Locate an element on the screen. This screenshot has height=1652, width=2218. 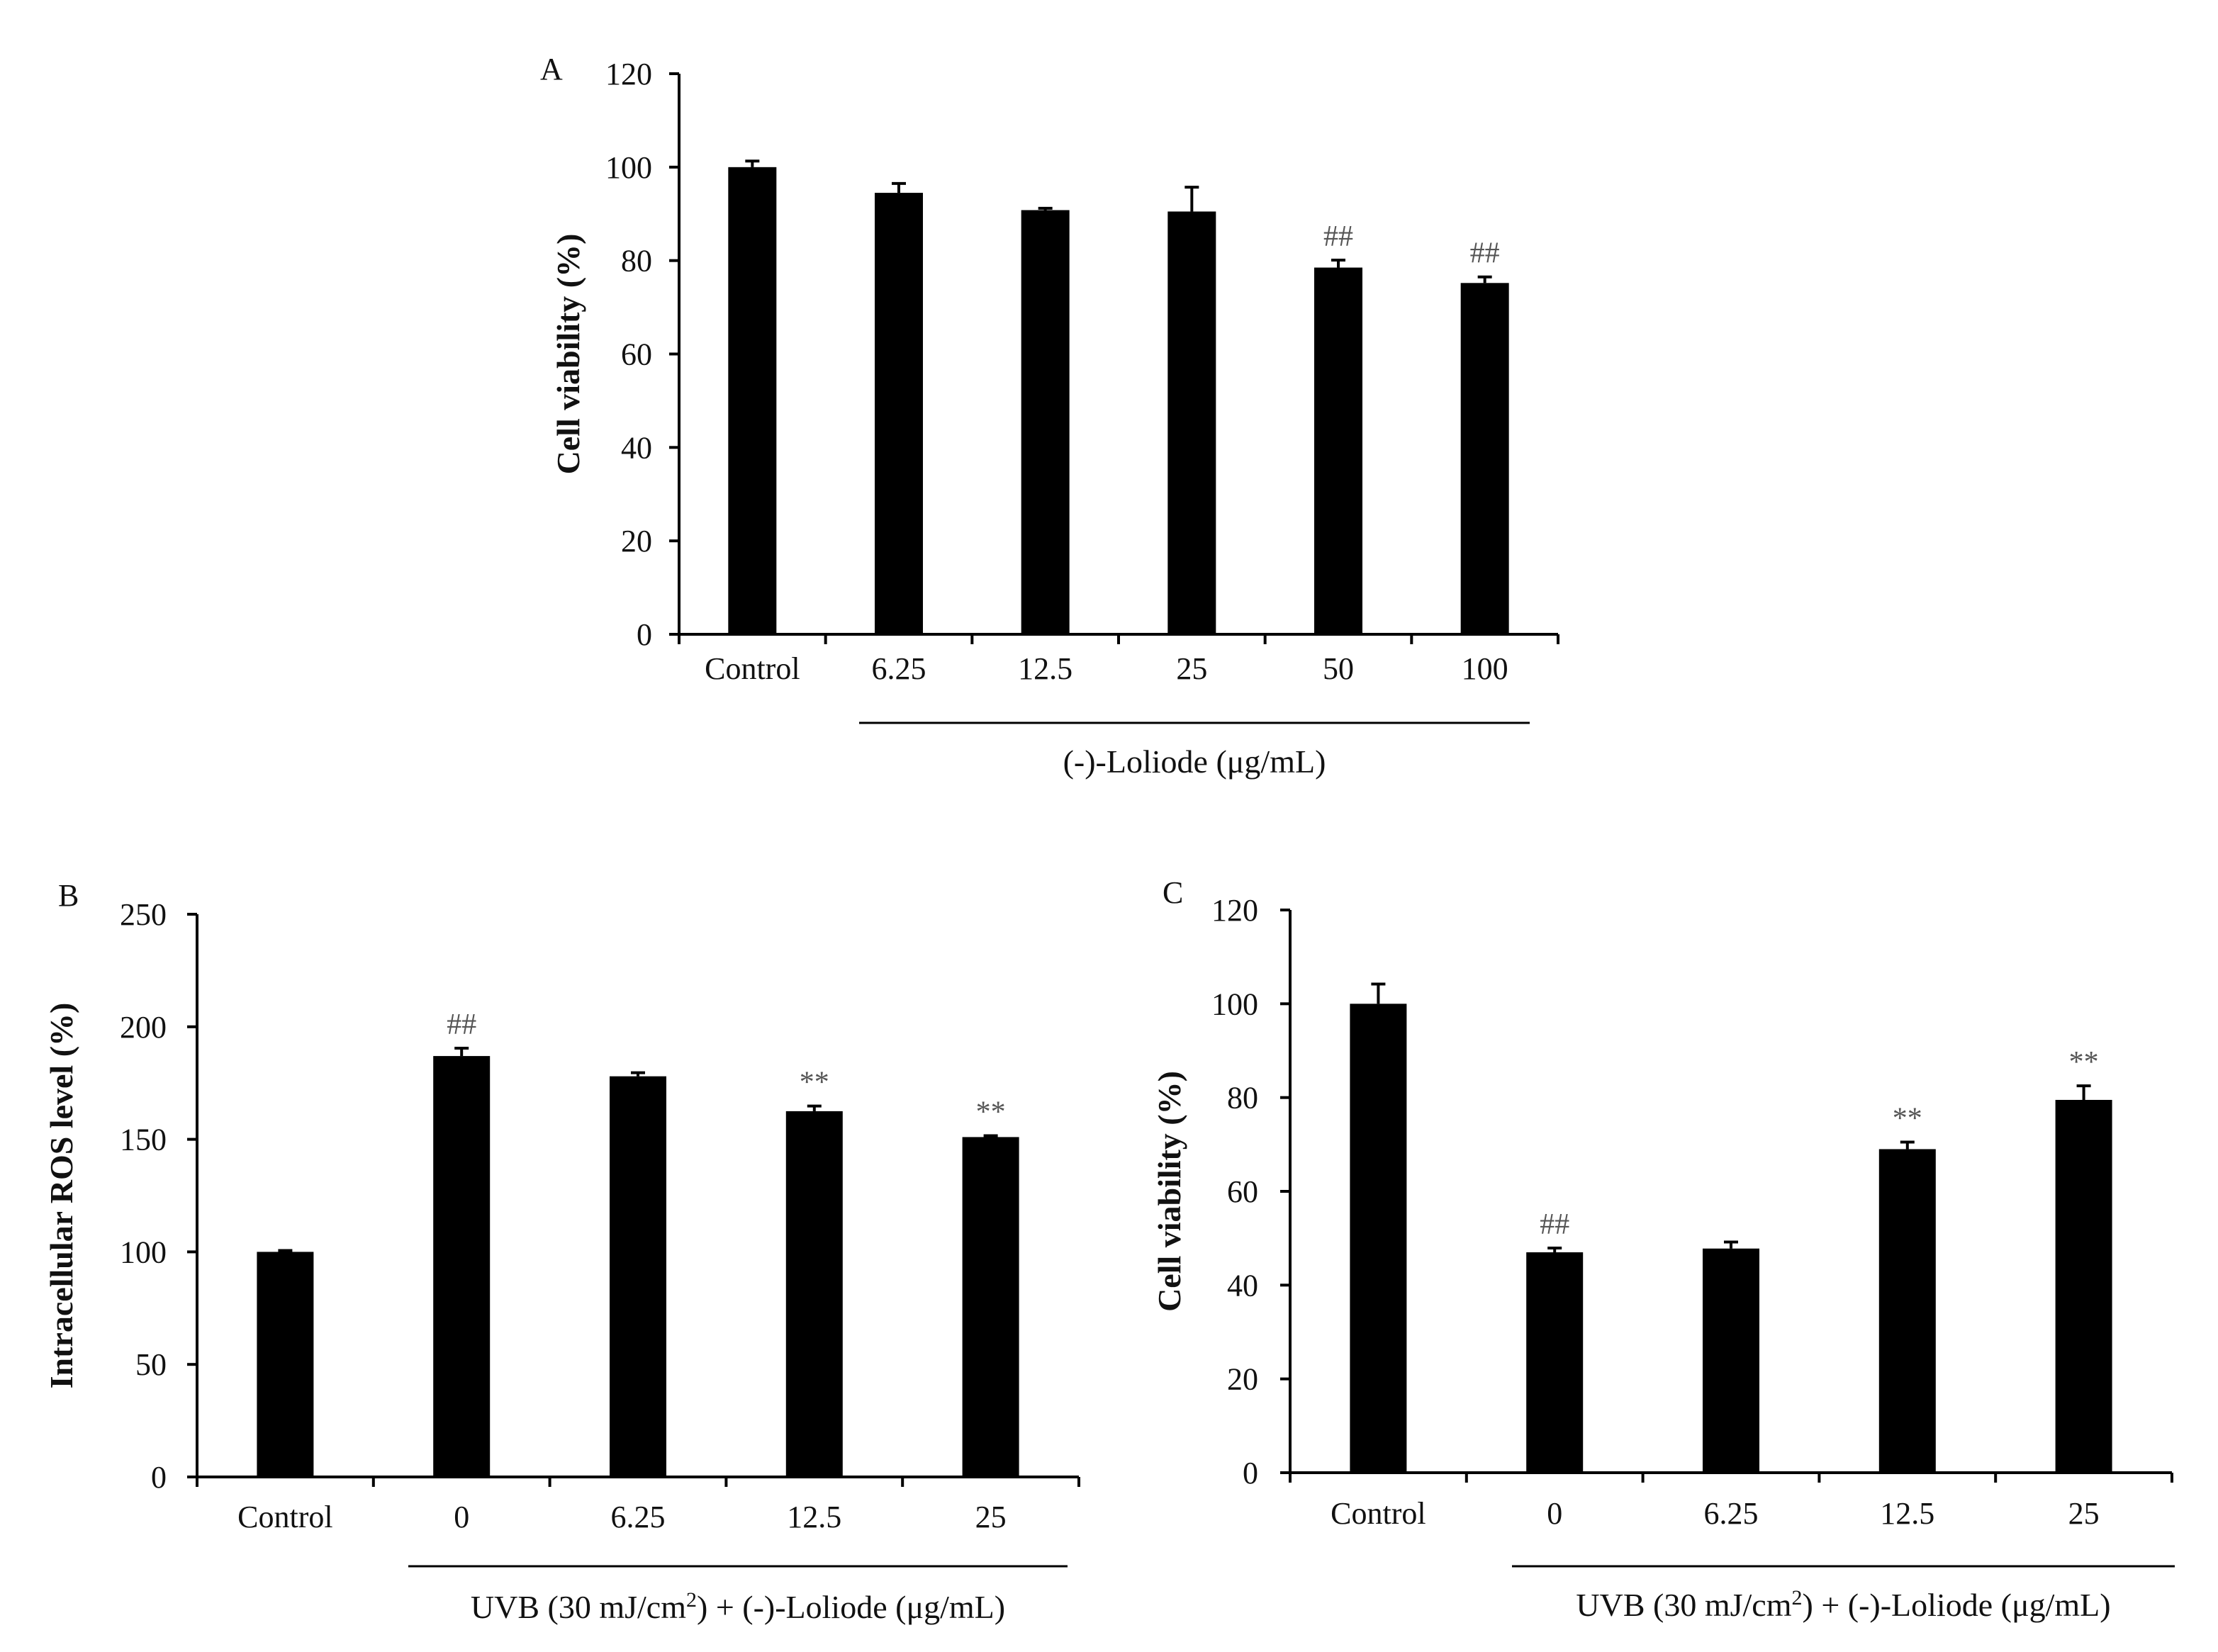
x-tick-label-a: 12.5 is located at coordinates (1045, 668).